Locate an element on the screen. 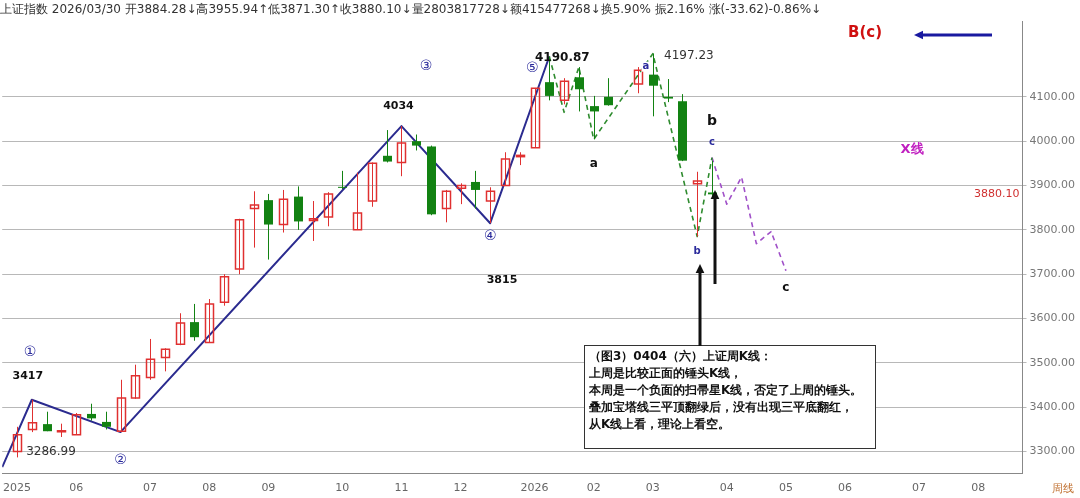 The image size is (1080, 498). line-series is located at coordinates (749, 214).